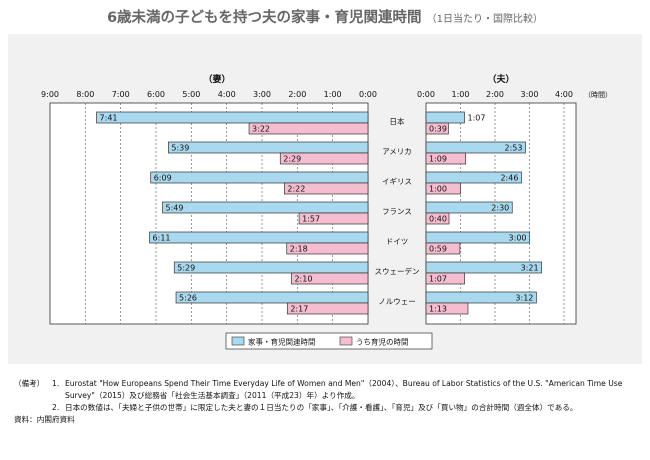 This screenshot has height=460, width=650. Describe the element at coordinates (282, 342) in the screenshot. I see `legend-label-total: 家事・育児関連時間` at that location.